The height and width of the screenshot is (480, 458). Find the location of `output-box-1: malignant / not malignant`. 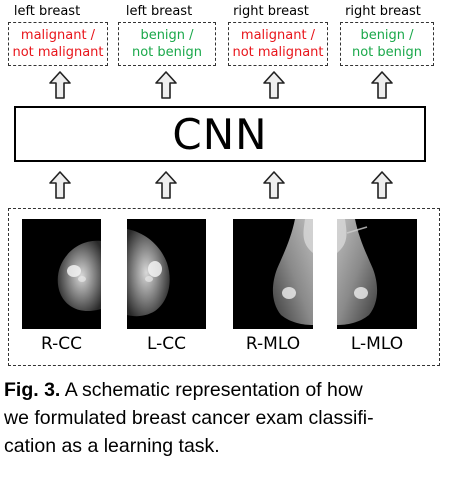

output-box-1: malignant / not malignant is located at coordinates (58, 44).